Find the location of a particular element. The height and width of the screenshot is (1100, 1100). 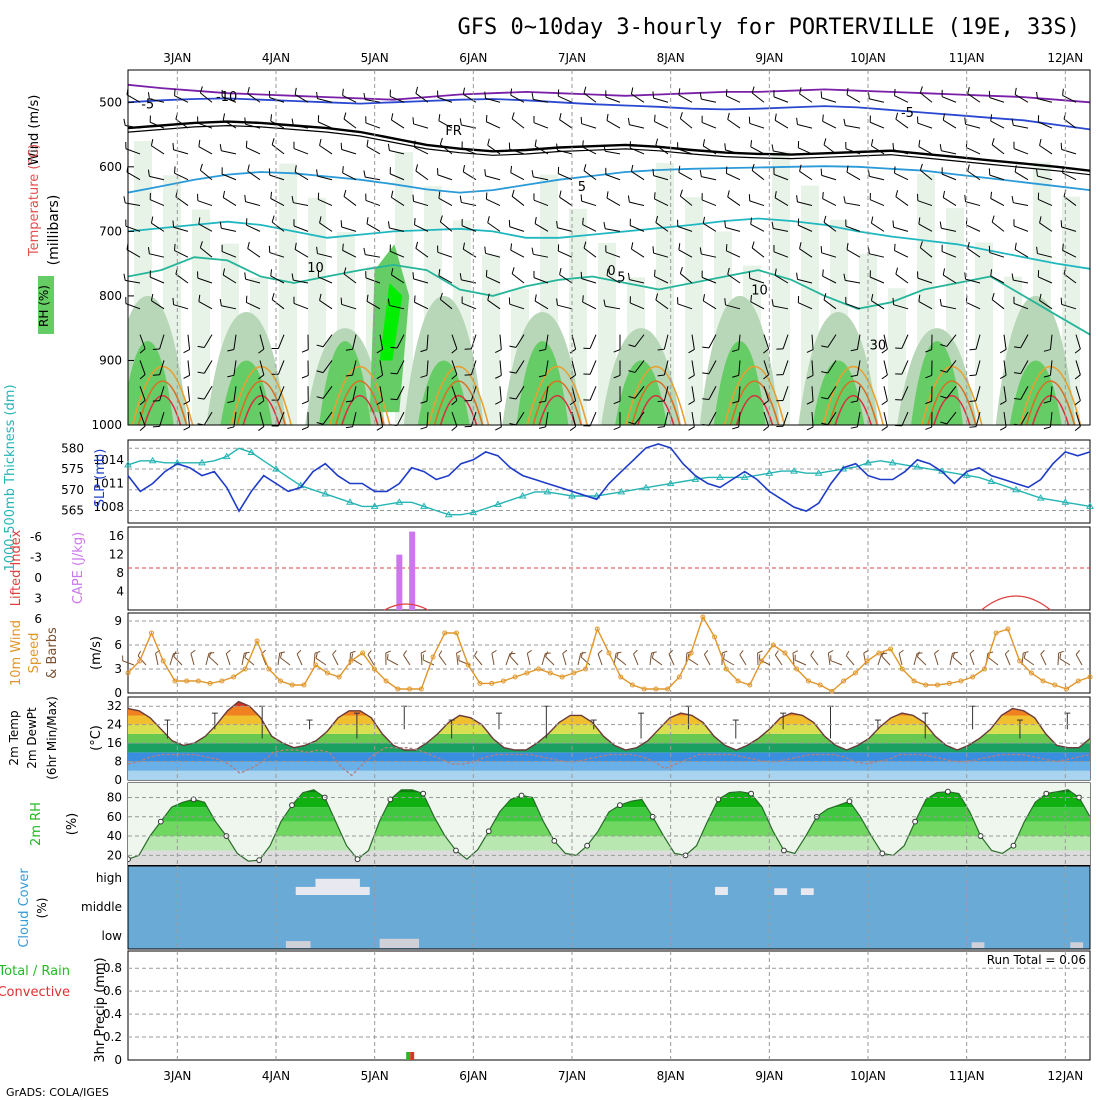

y-tick-label: 600 is located at coordinates (110, 167).